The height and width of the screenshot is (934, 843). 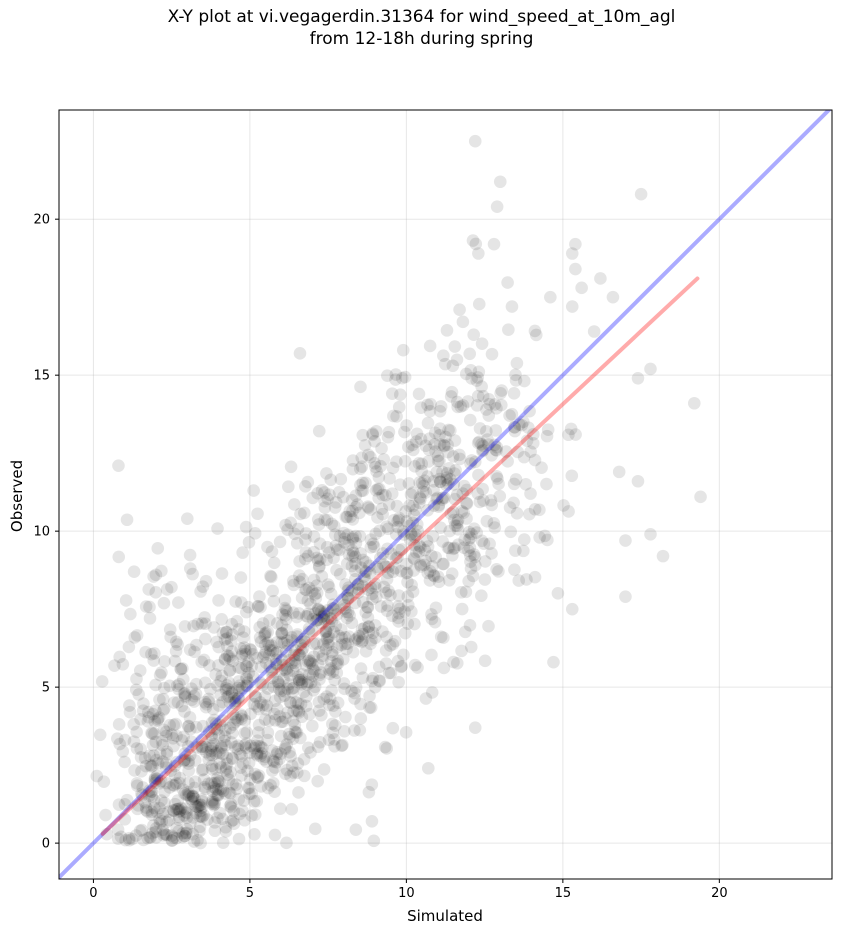 I want to click on x-tick-label: 10, so click(x=406, y=893).